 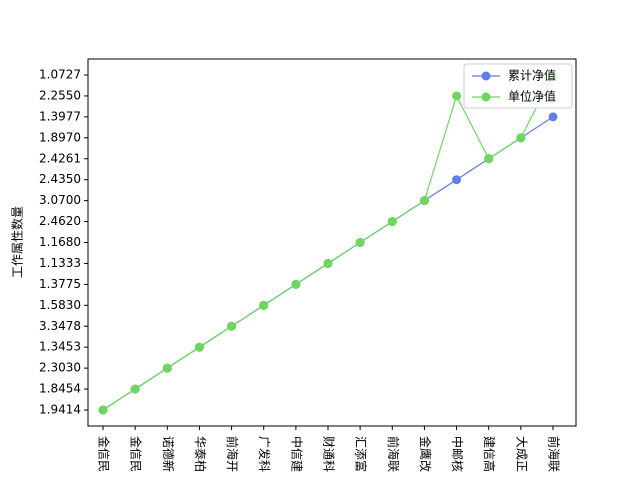 I want to click on x-tick-label: 前海开, so click(x=232, y=454).